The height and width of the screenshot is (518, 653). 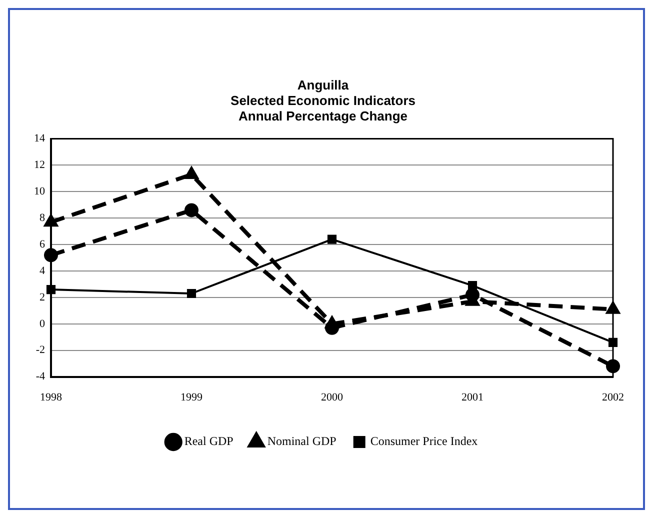 What do you see at coordinates (42, 297) in the screenshot?
I see `y-tick-label: 2` at bounding box center [42, 297].